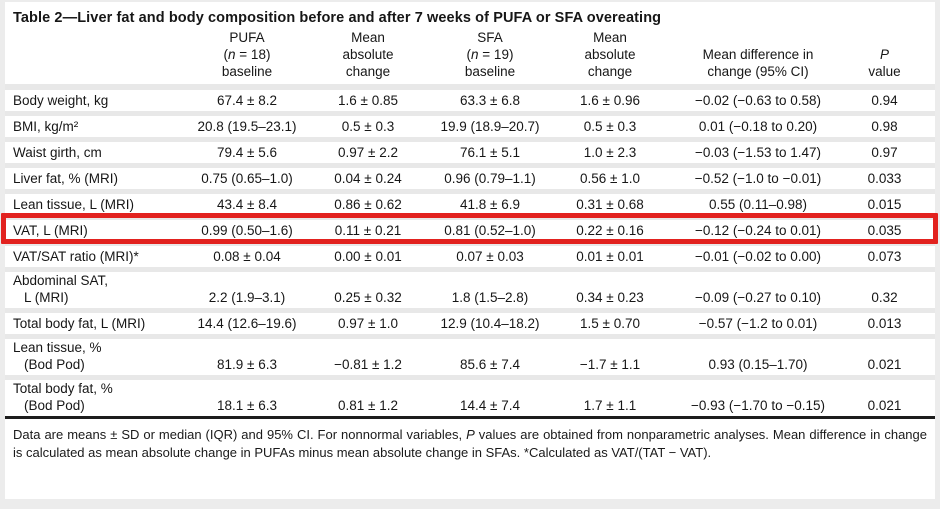  Describe the element at coordinates (368, 398) in the screenshot. I see `table-cell: 0.81 ± 1.2` at that location.